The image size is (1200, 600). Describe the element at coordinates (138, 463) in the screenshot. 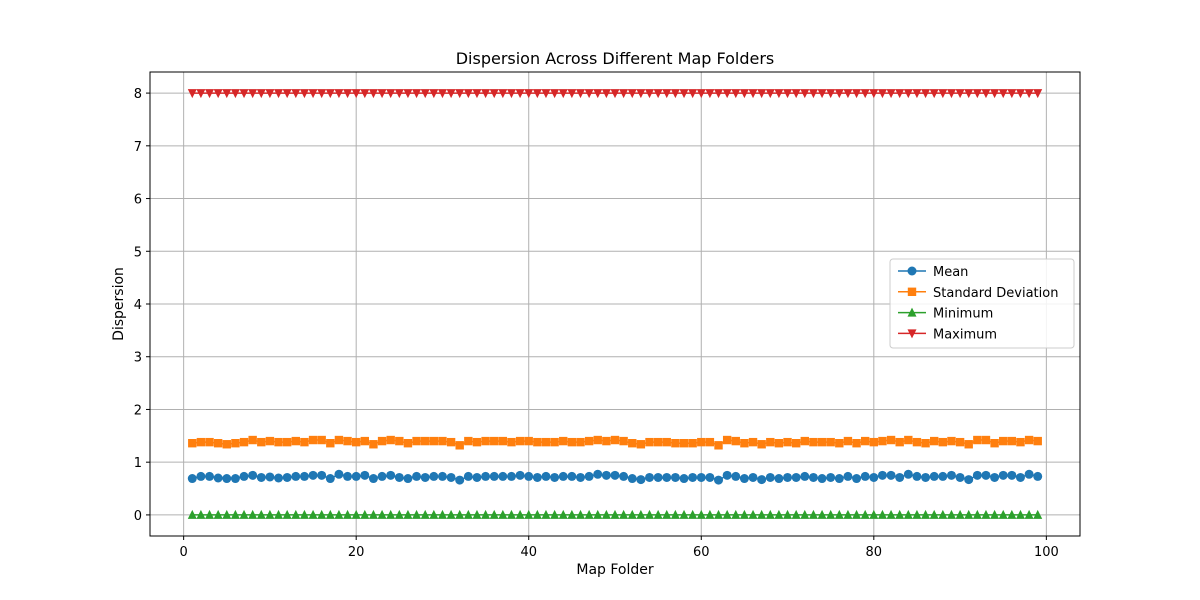

I see `y-tick-label: 1` at that location.